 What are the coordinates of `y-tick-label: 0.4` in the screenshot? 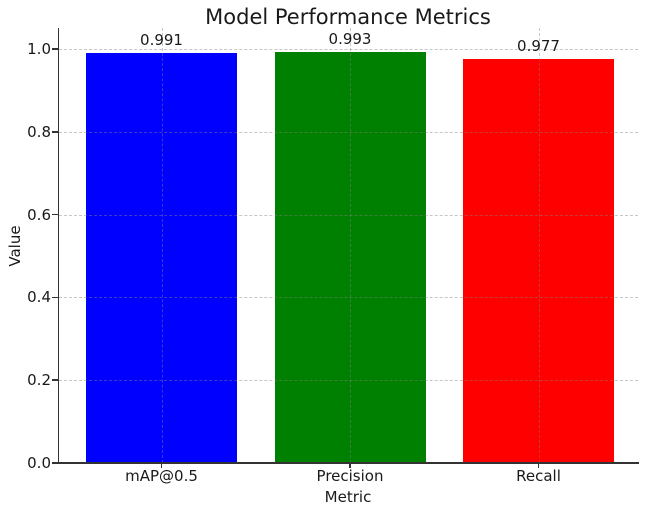 It's located at (39, 297).